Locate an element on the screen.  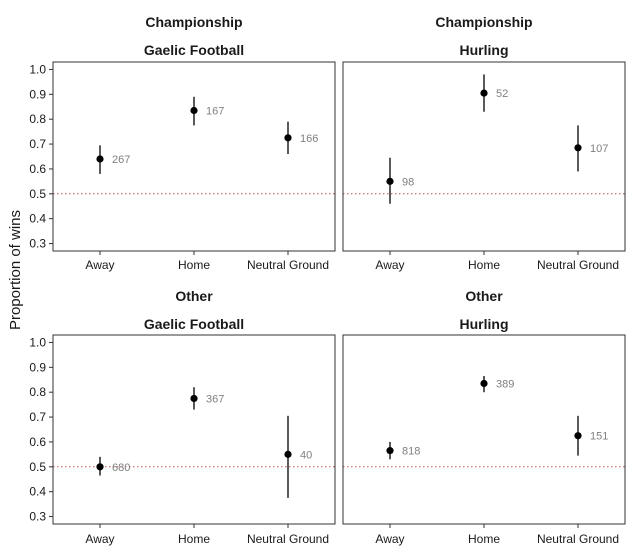
sample-size-label: 267 is located at coordinates (121, 160).